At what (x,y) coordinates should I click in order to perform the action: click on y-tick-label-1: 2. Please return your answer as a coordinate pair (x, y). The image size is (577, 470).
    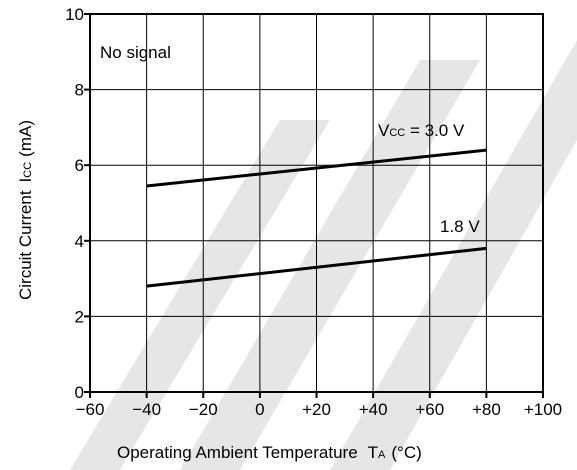
    Looking at the image, I should click on (79, 316).